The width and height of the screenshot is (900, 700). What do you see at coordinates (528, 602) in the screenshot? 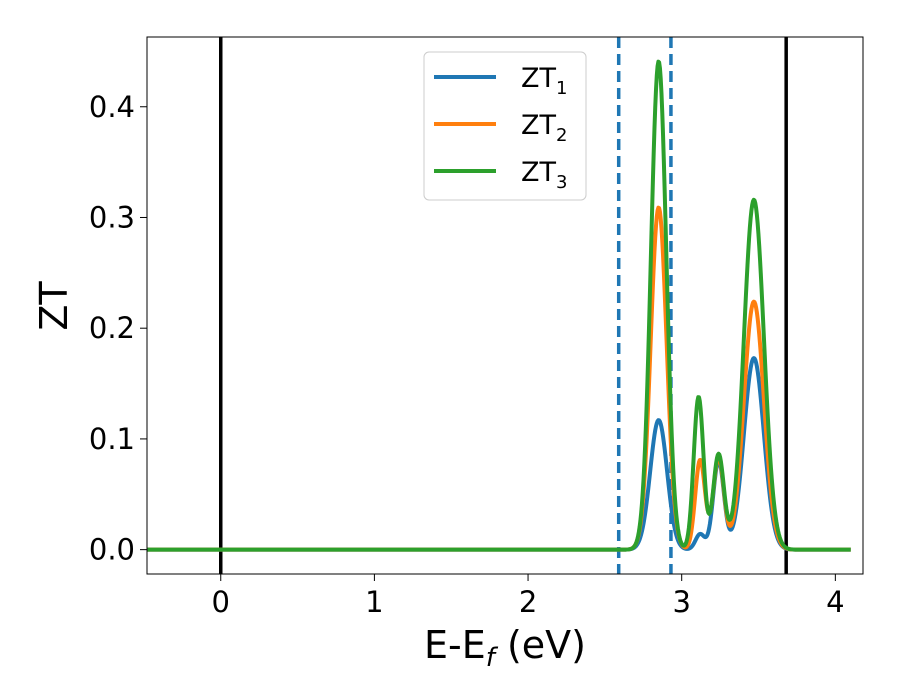
I see `x-tick-label: 2` at bounding box center [528, 602].